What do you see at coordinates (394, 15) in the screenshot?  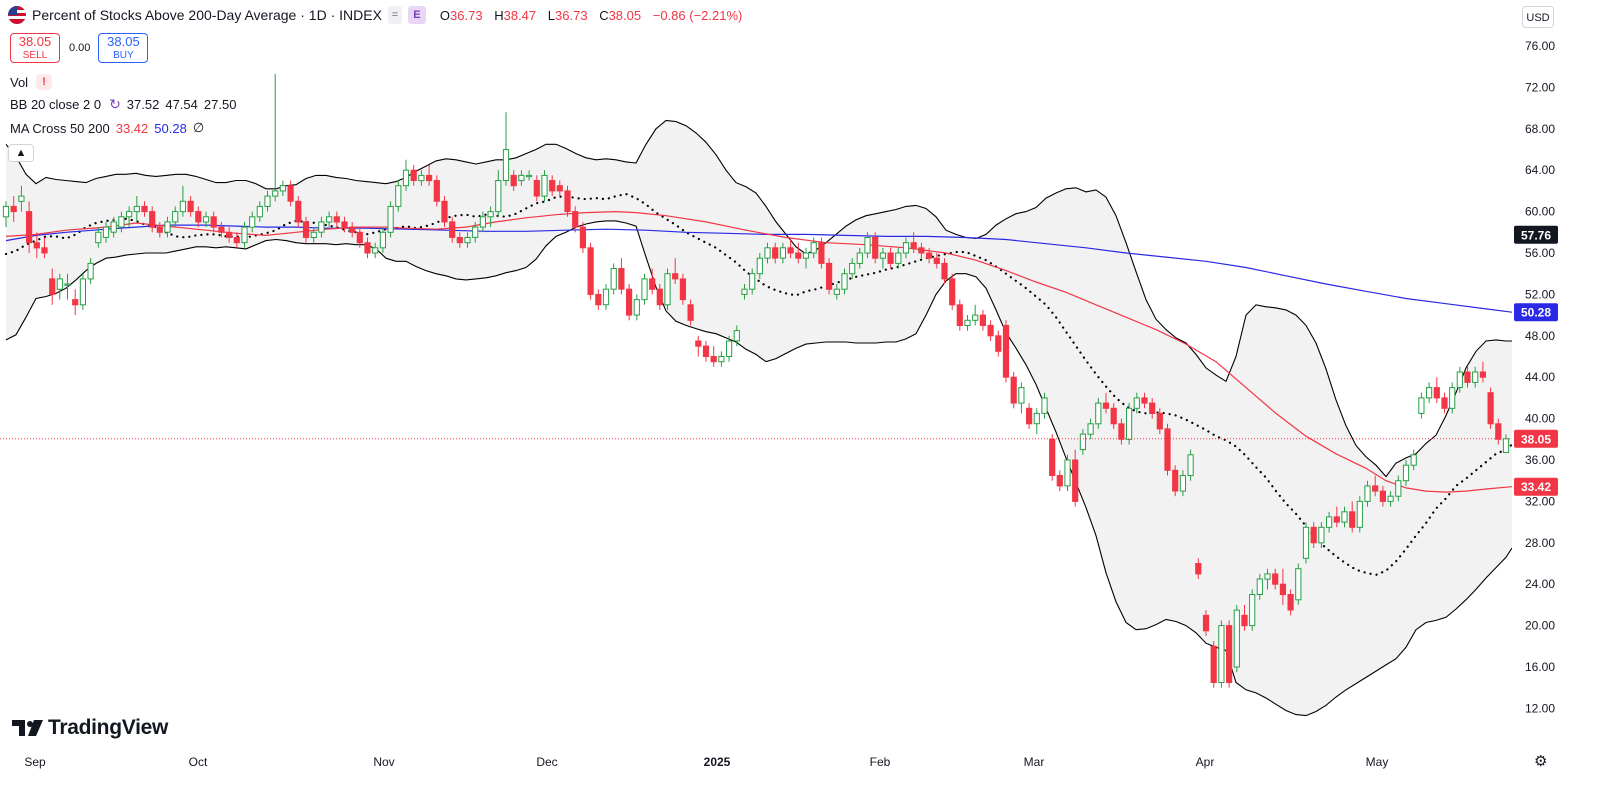 I see `equals-icon: =` at bounding box center [394, 15].